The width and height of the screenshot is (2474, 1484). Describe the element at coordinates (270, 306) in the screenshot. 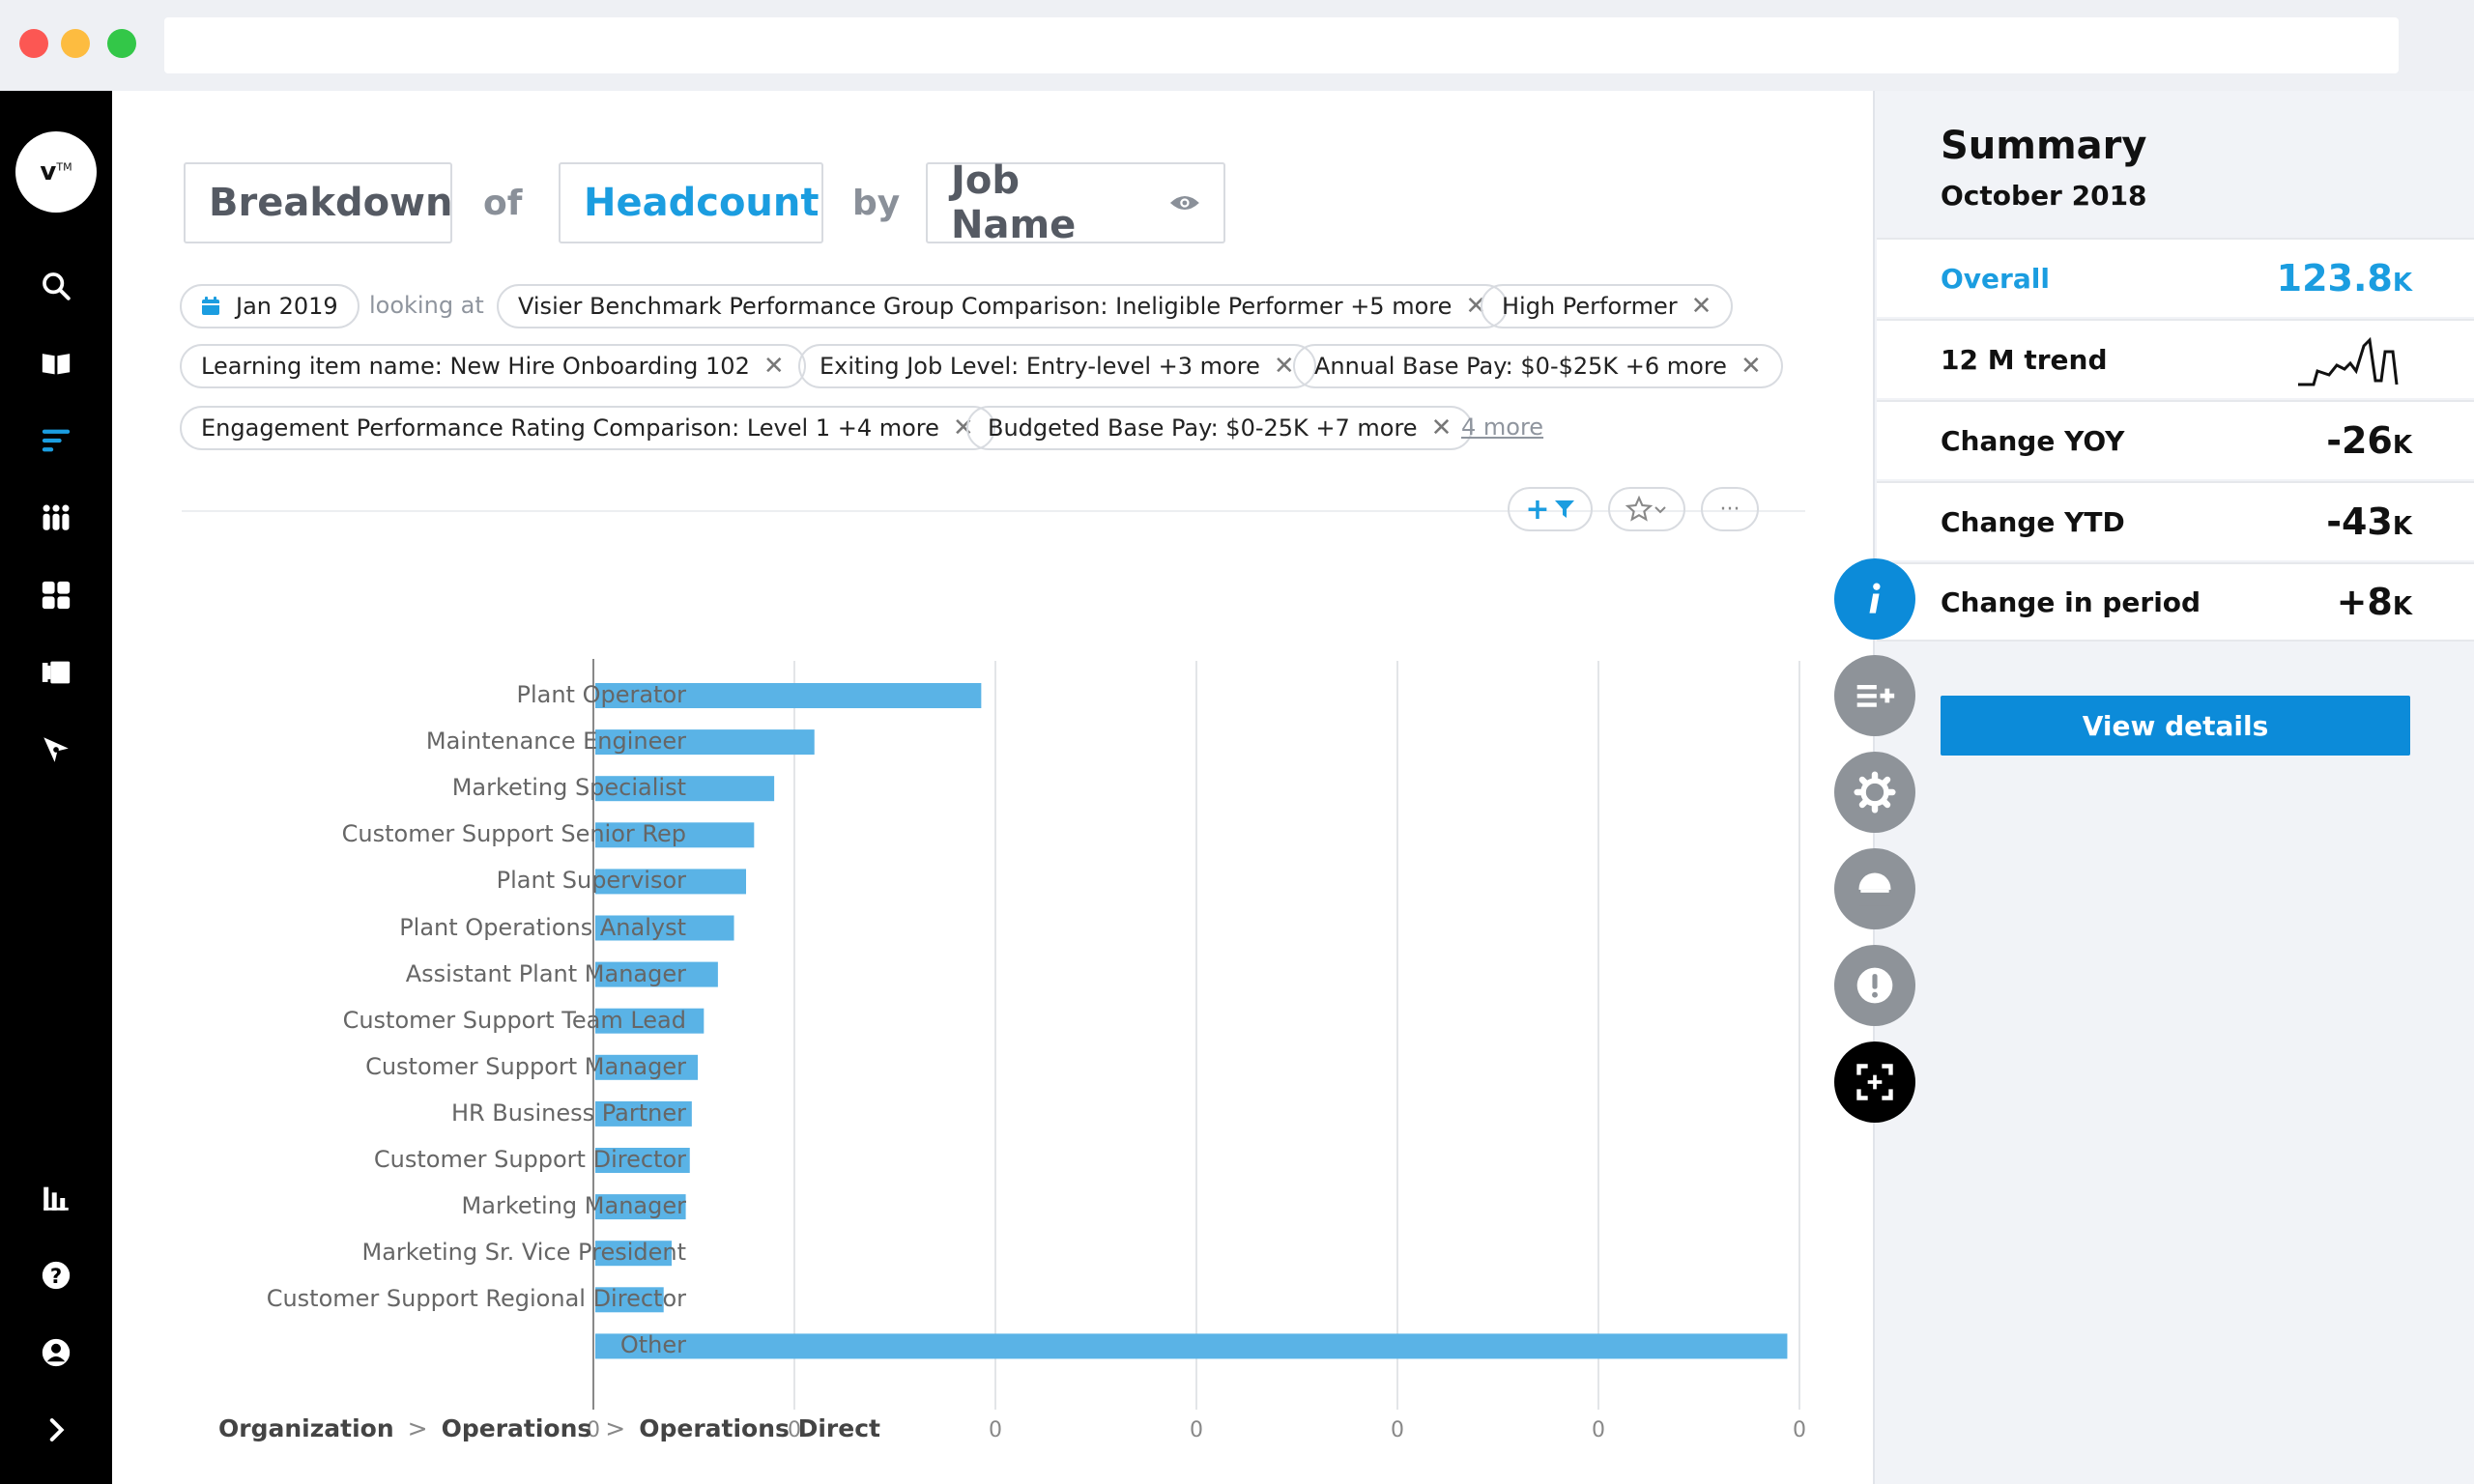

I see `date-chip: Jan 2019` at that location.